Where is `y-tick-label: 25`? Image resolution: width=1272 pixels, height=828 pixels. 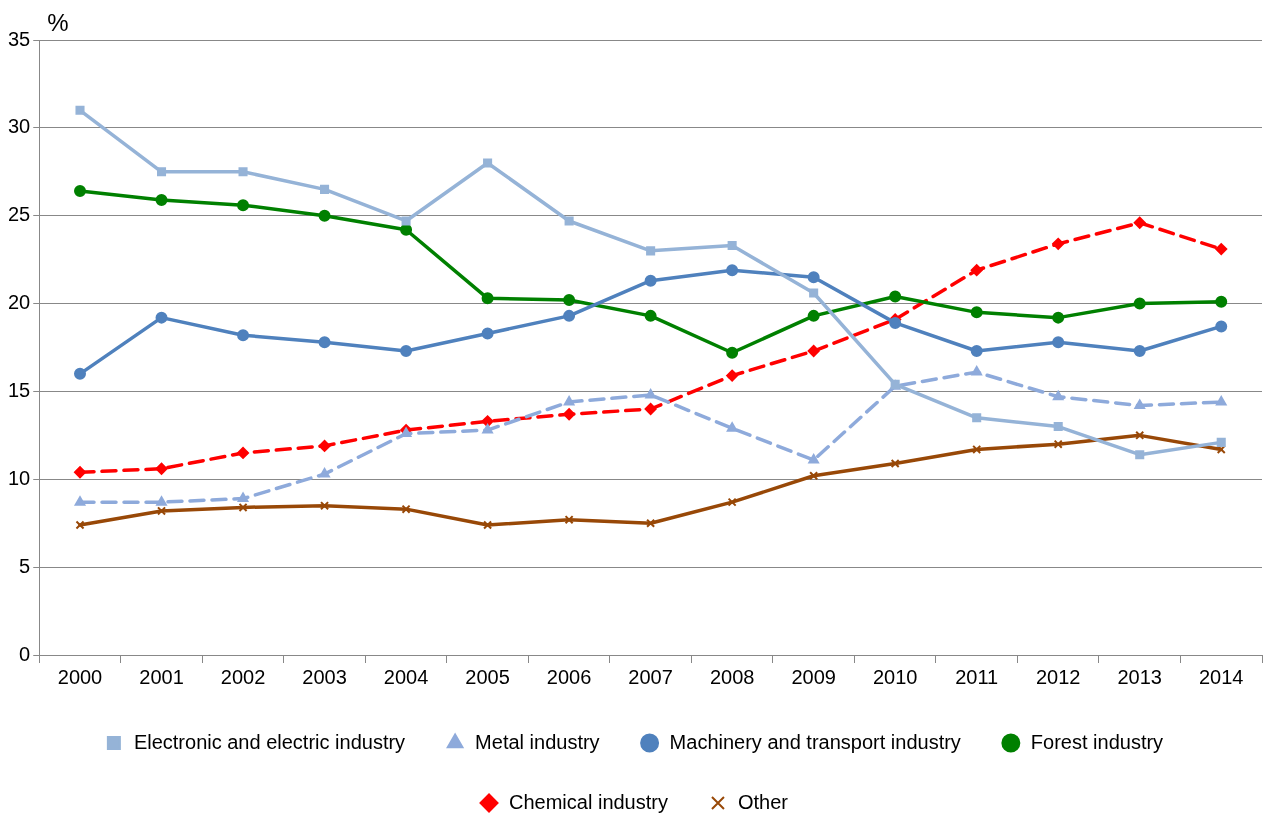 y-tick-label: 25 is located at coordinates (19, 214).